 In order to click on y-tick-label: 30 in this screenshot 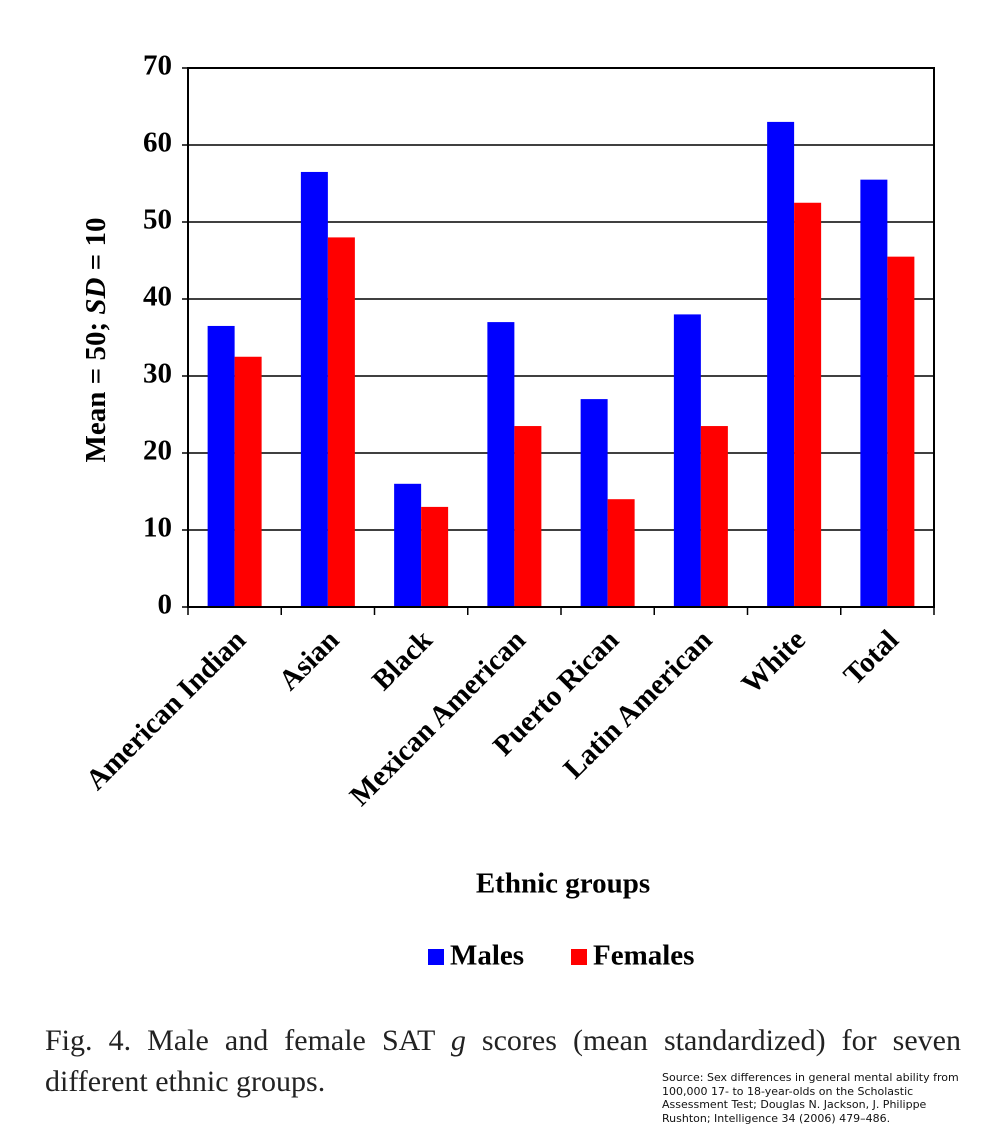, I will do `click(157, 374)`.